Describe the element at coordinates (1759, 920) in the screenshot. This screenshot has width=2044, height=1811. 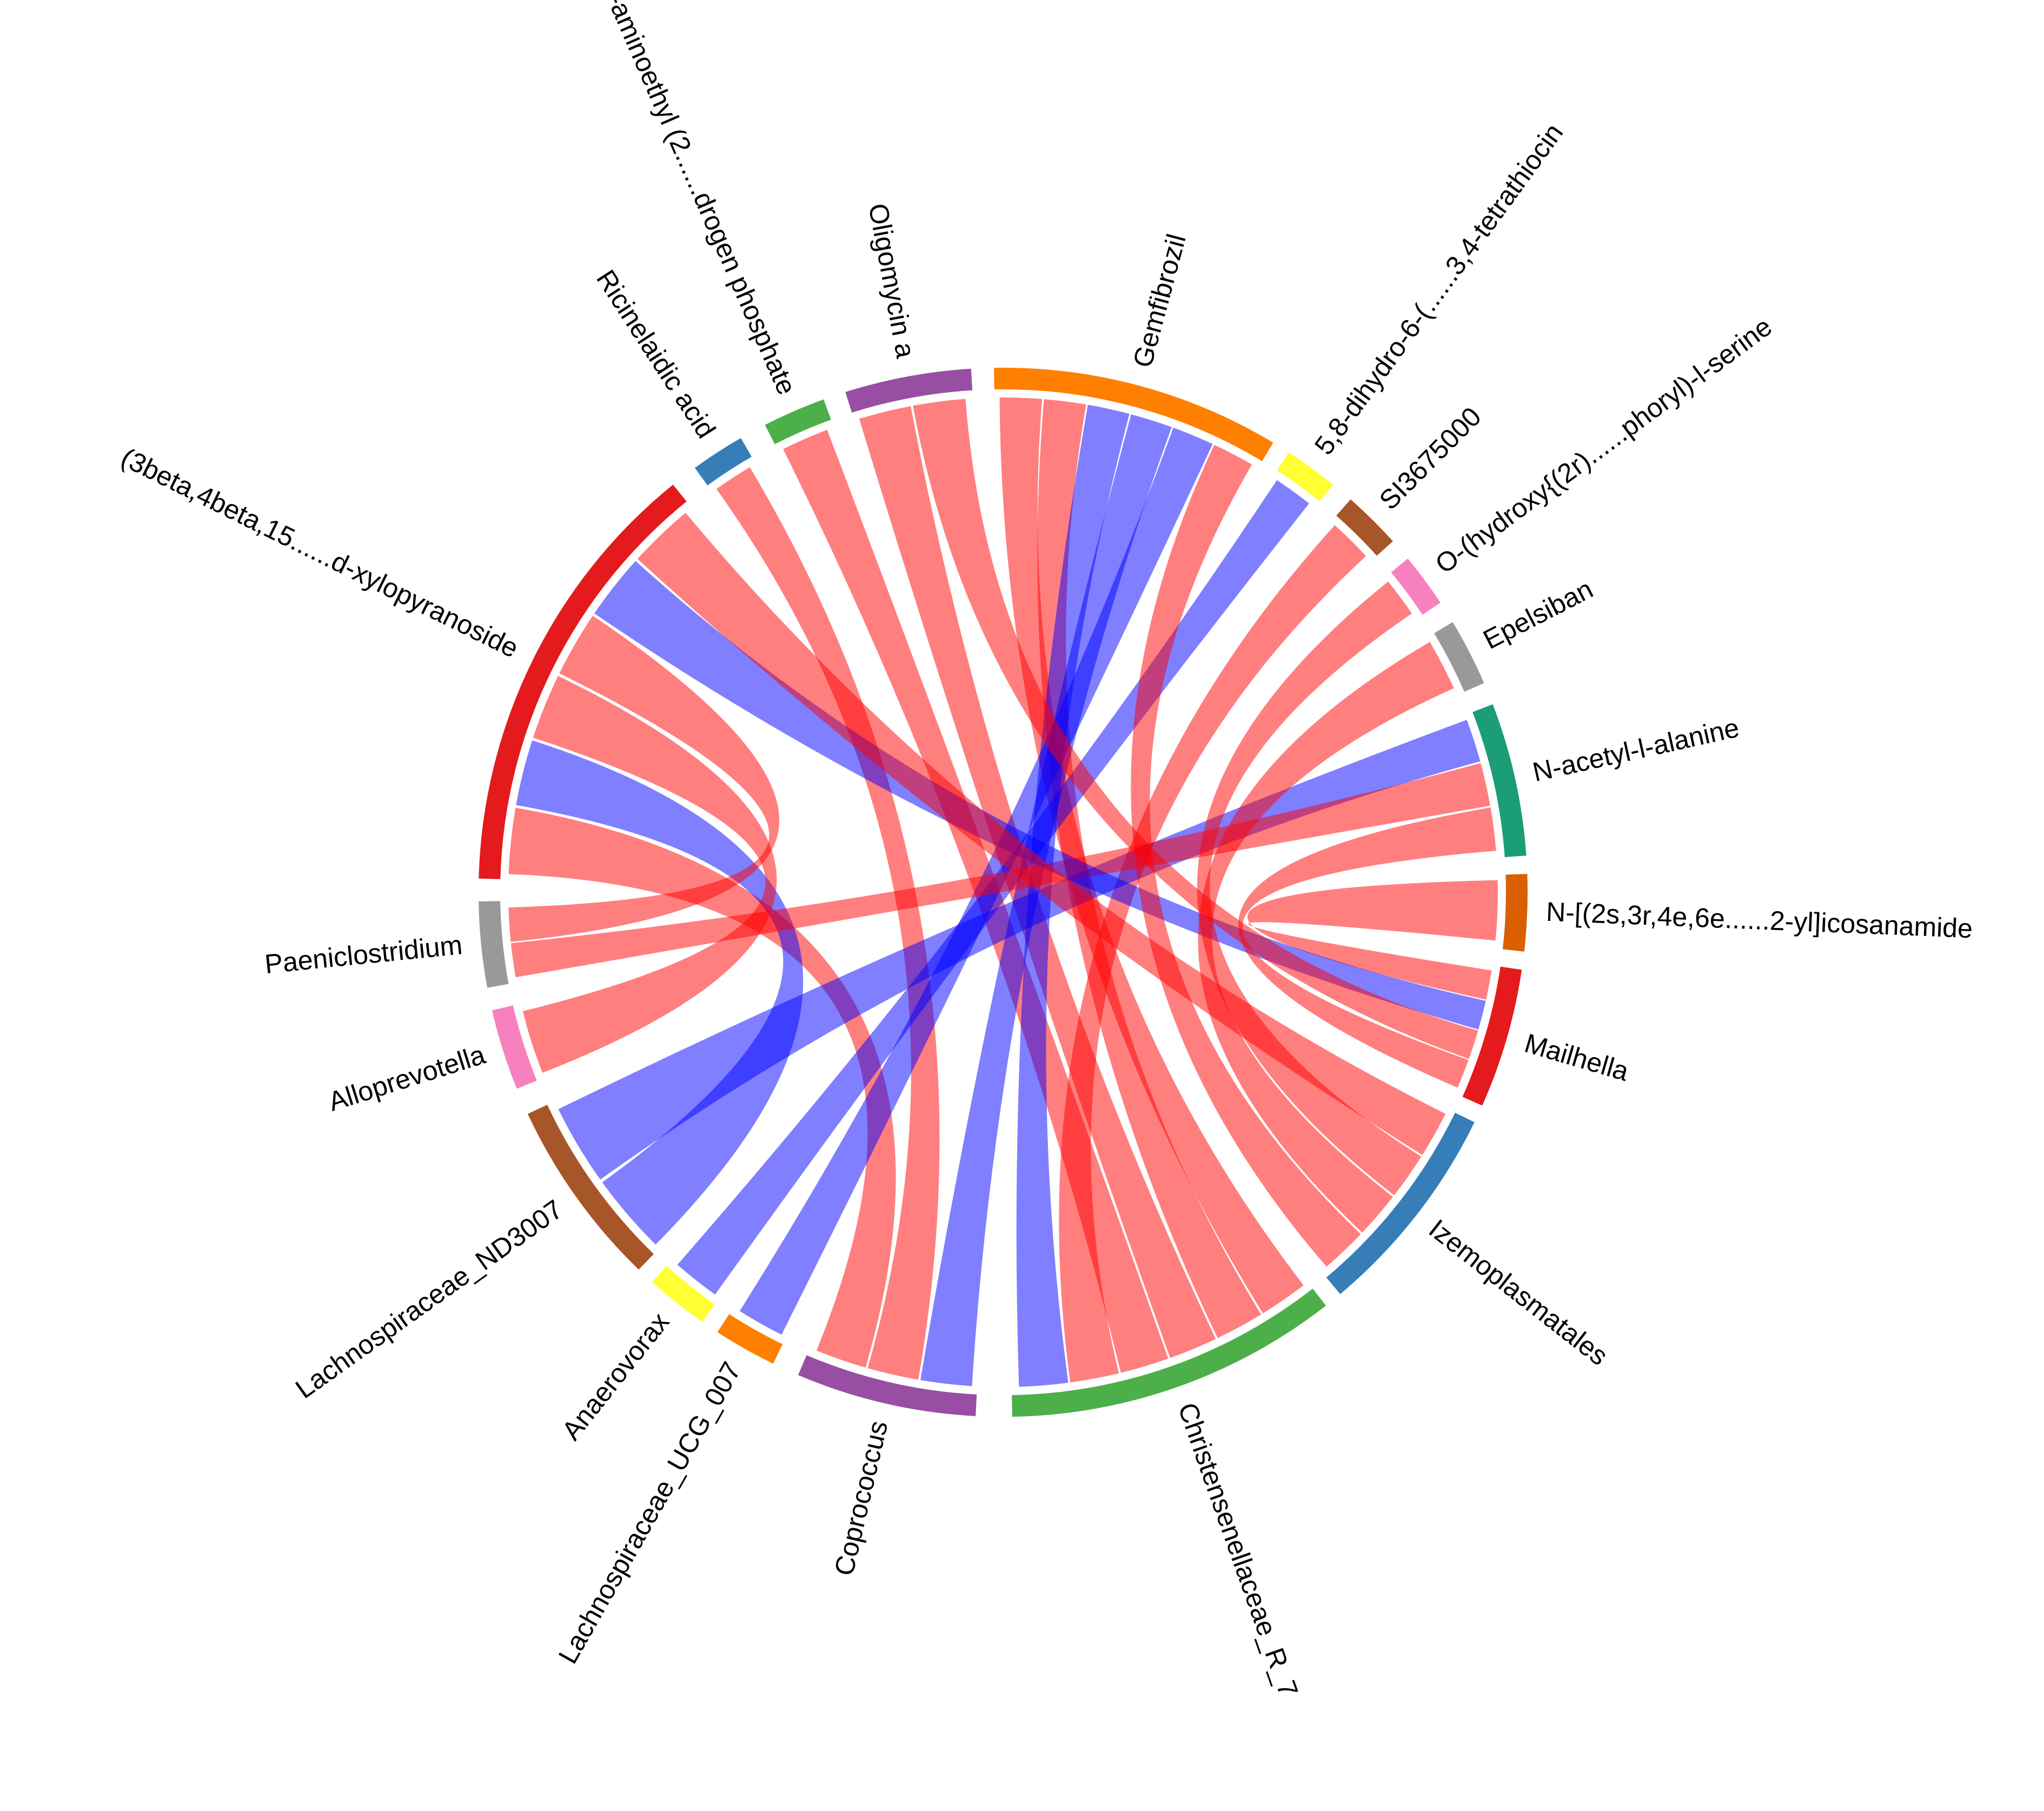
I see `sector-label: N-[(2s,3r,4e,6e......2-yl]icosanamide` at that location.